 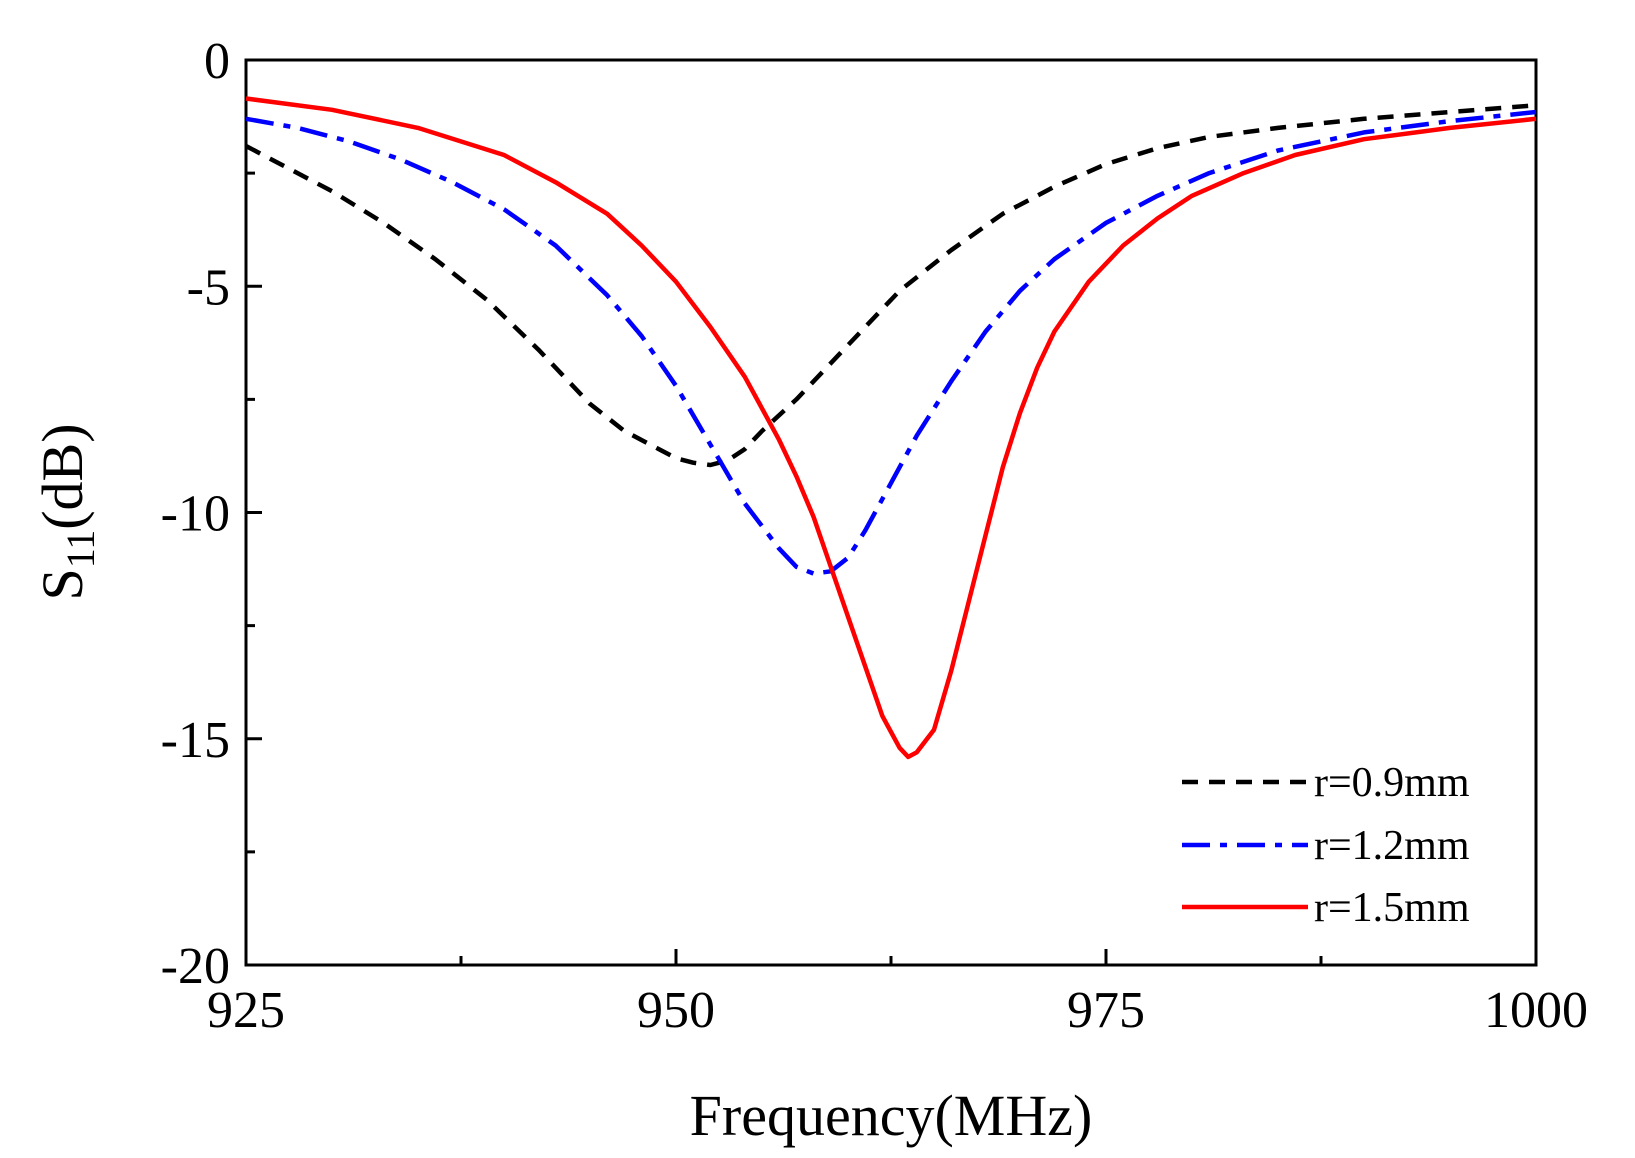 What do you see at coordinates (62, 584) in the screenshot?
I see `y-axis-title-main: S` at bounding box center [62, 584].